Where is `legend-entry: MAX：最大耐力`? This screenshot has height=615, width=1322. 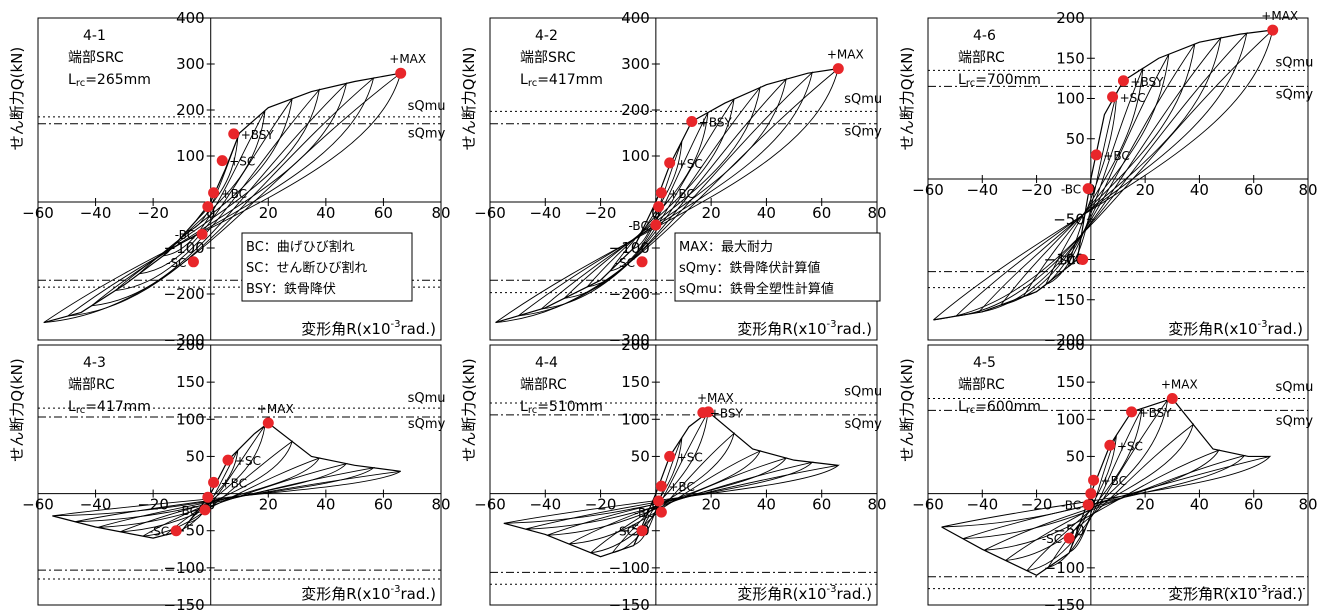 legend-entry: MAX：最大耐力 is located at coordinates (726, 247).